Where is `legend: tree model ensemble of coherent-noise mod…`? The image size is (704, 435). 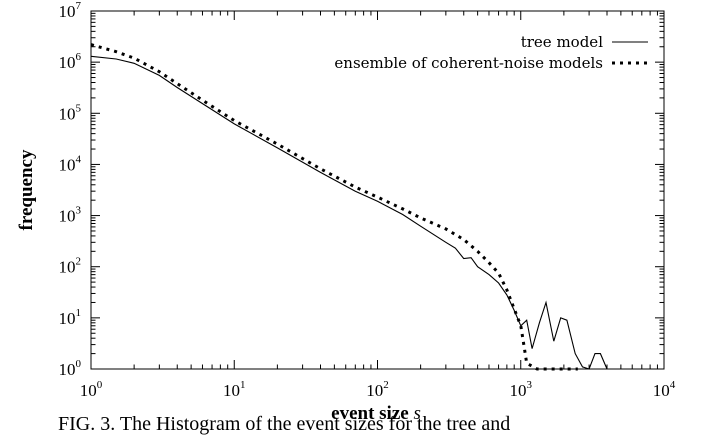
legend: tree model ensemble of coherent-noise mod… is located at coordinates (491, 52).